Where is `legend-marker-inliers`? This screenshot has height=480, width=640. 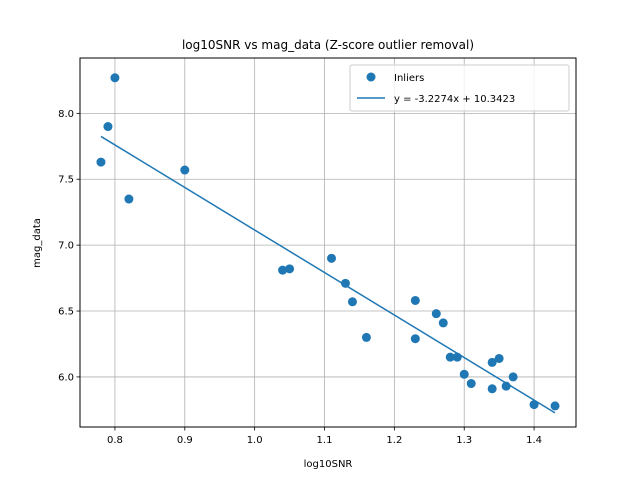 legend-marker-inliers is located at coordinates (371, 77).